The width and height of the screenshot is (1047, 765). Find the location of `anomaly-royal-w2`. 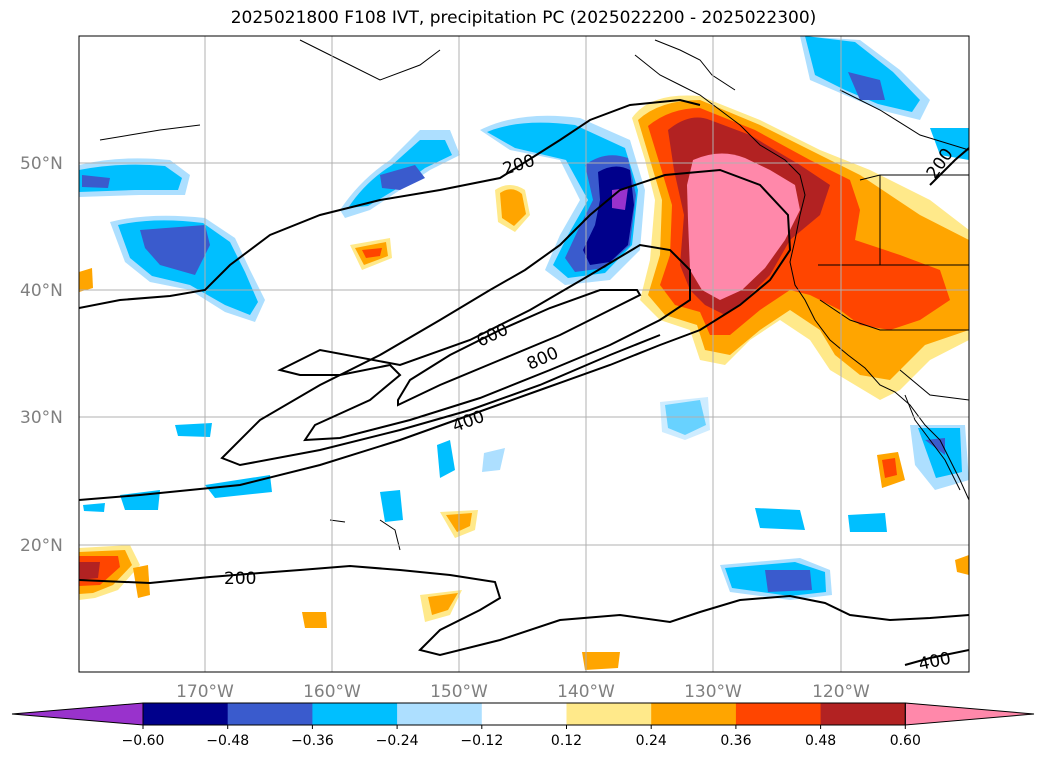

anomaly-royal-w2 is located at coordinates (175, 250).